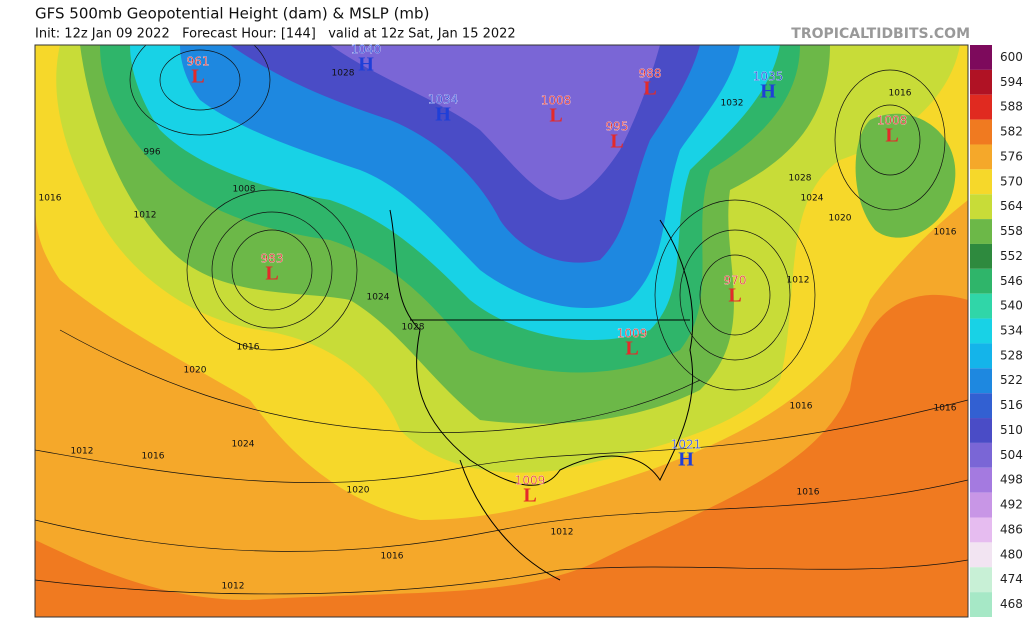  I want to click on colorbar-label: 528, so click(1011, 355).